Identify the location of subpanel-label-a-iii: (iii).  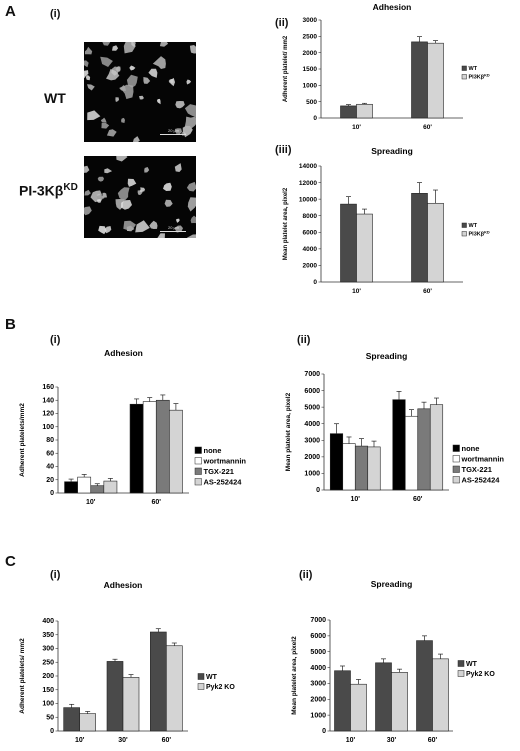
(283, 150).